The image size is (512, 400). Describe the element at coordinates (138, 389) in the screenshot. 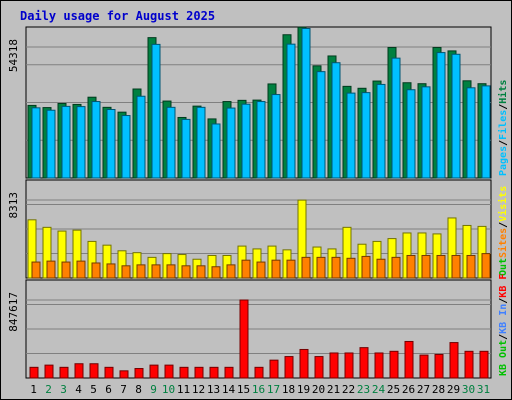

I see `x-tick-label-day-8: 8` at that location.